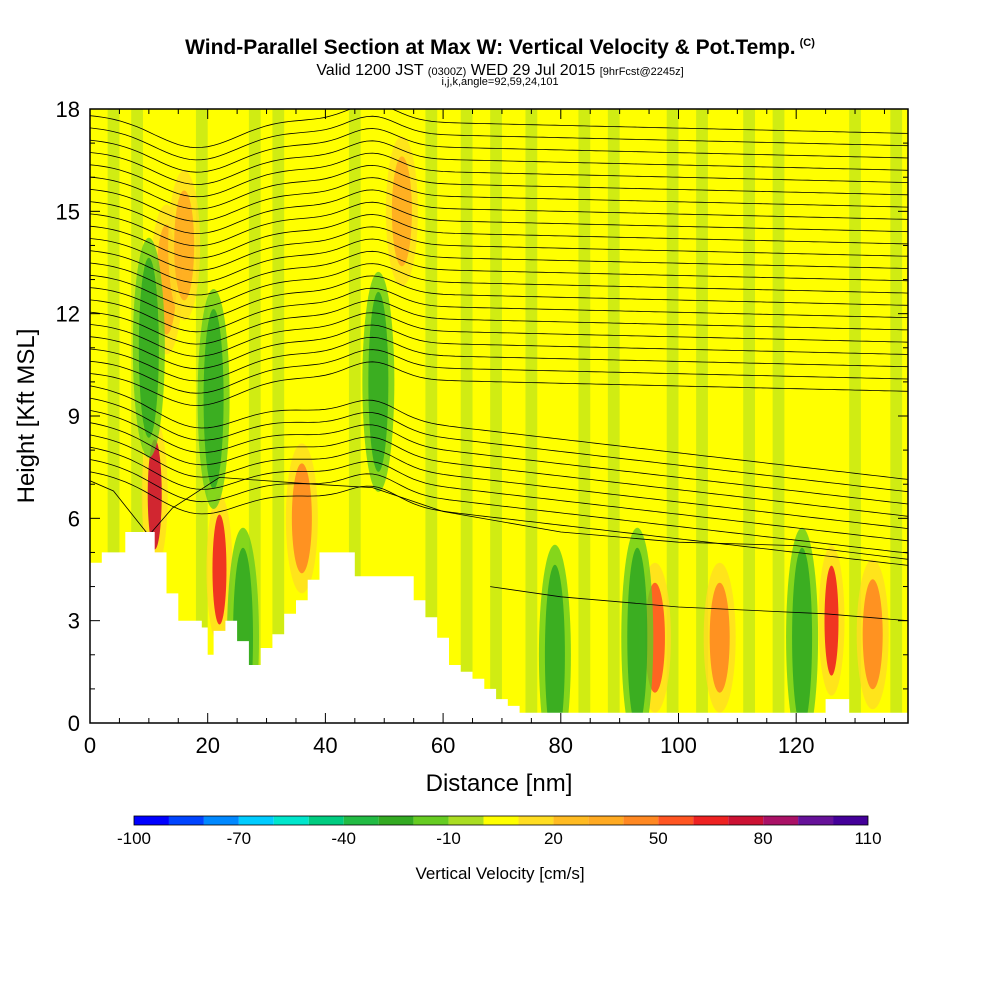 The image size is (1000, 1000). Describe the element at coordinates (68, 109) in the screenshot. I see `y-tick-label: 18` at that location.